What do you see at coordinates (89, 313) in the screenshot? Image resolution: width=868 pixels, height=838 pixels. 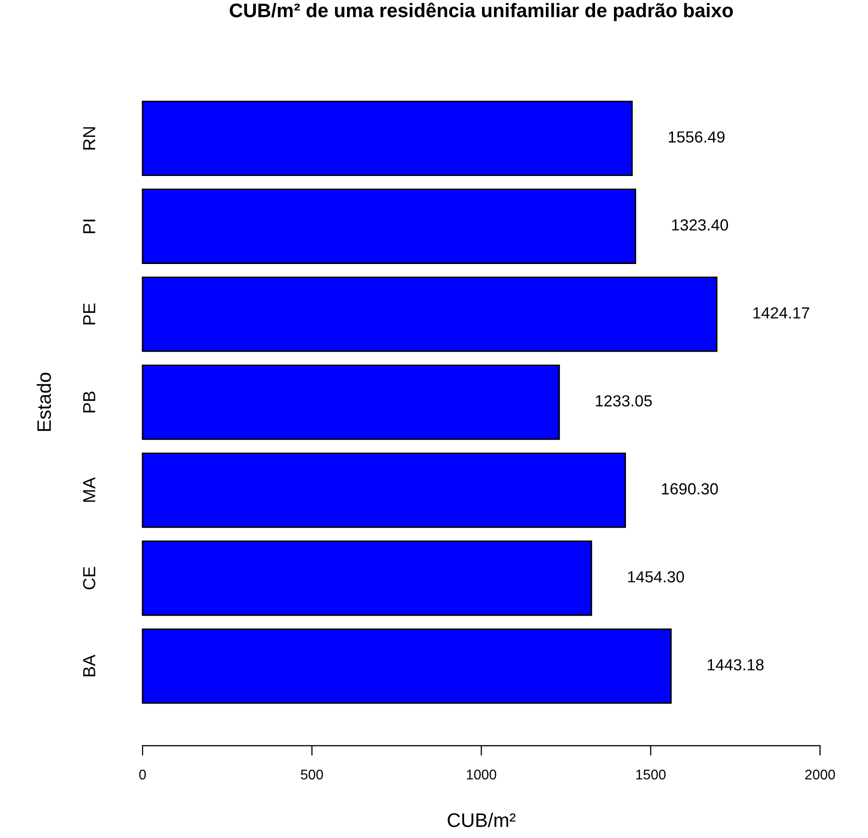 I see `y-tick-label: PE` at bounding box center [89, 313].